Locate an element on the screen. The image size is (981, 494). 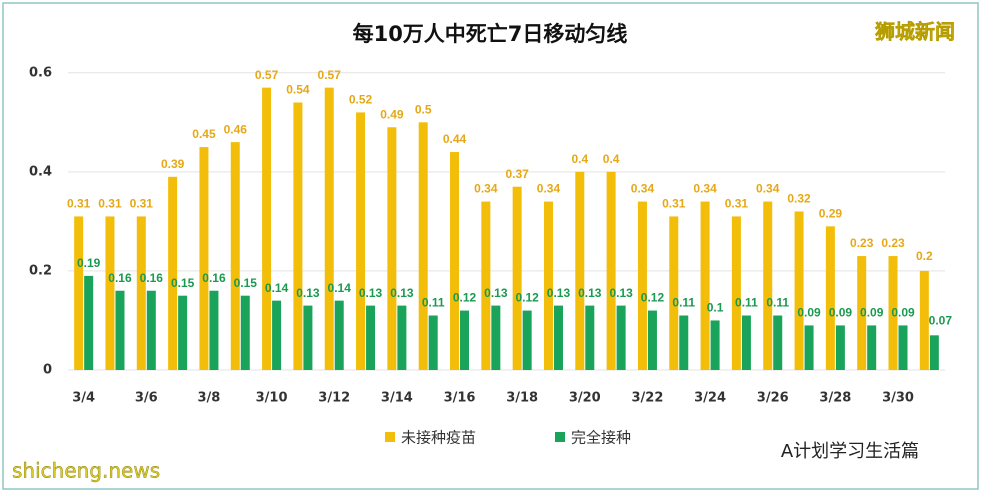
x-tick-label: 3/22 is located at coordinates (648, 398).